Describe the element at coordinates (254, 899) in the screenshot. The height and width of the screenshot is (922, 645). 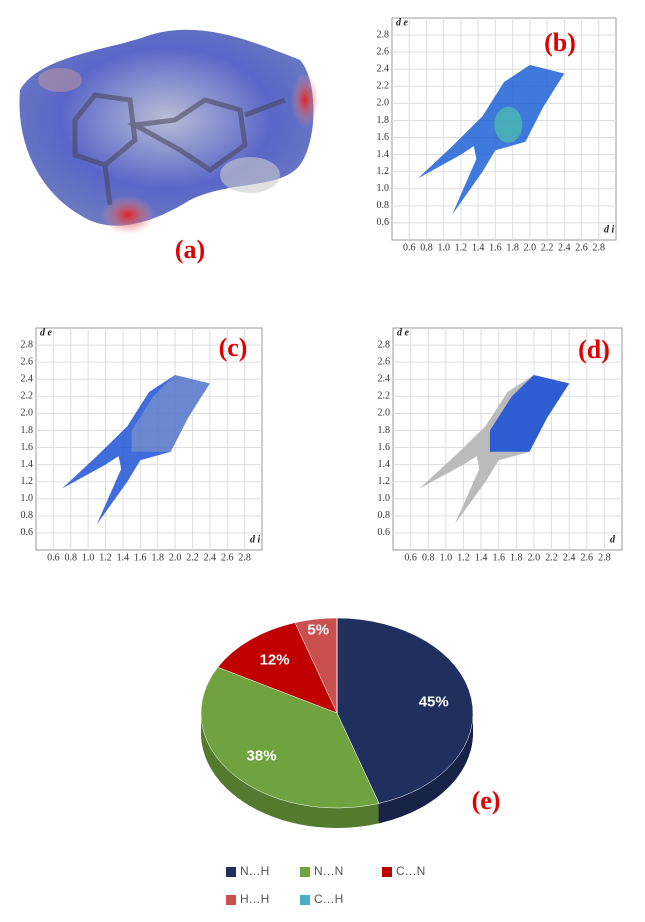
I see `legend-label: H…H` at that location.